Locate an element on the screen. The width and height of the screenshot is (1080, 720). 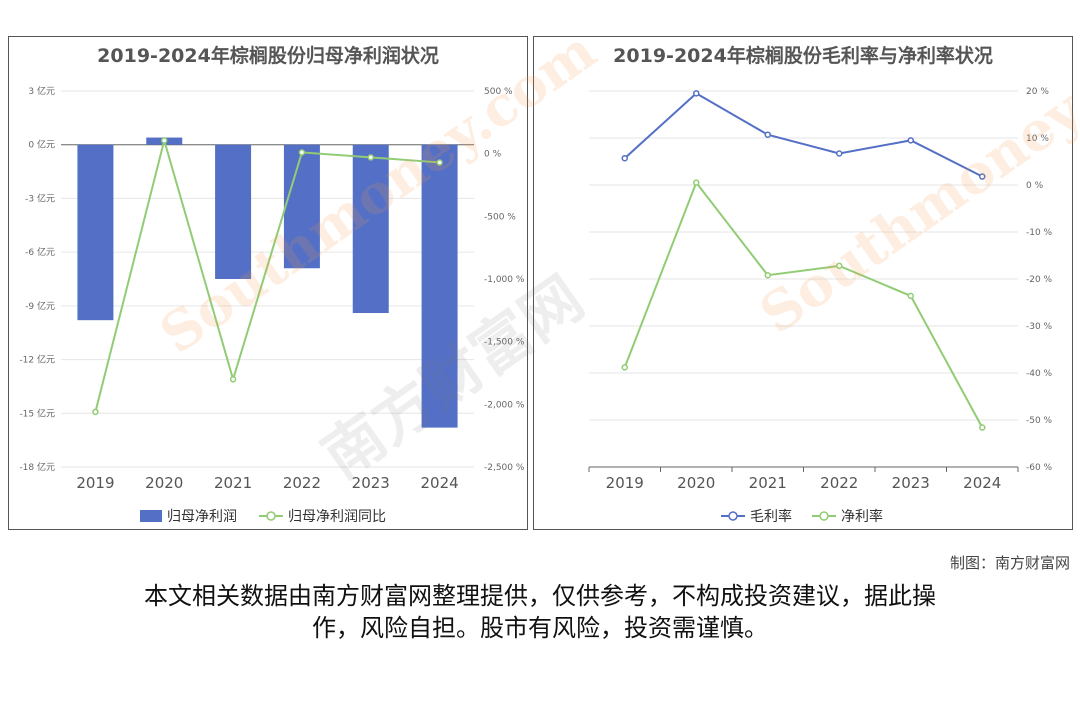
y-tick-label: -3 亿元 is located at coordinates (40, 198).